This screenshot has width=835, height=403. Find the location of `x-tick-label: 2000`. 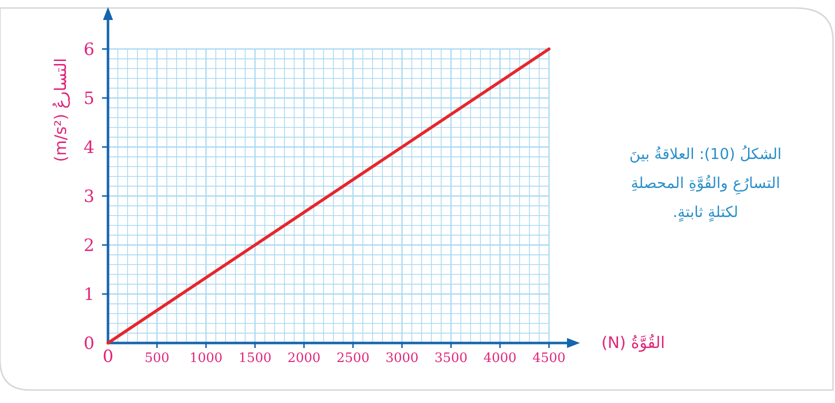

x-tick-label: 2000 is located at coordinates (304, 358).